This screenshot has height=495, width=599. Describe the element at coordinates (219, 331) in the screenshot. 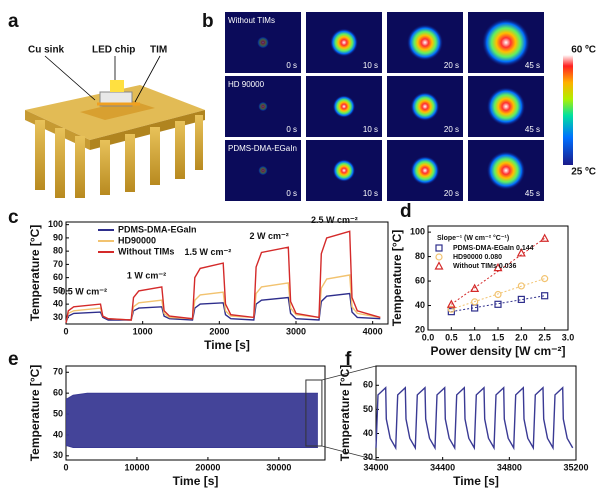

I see `x-tick-label: 2000` at that location.